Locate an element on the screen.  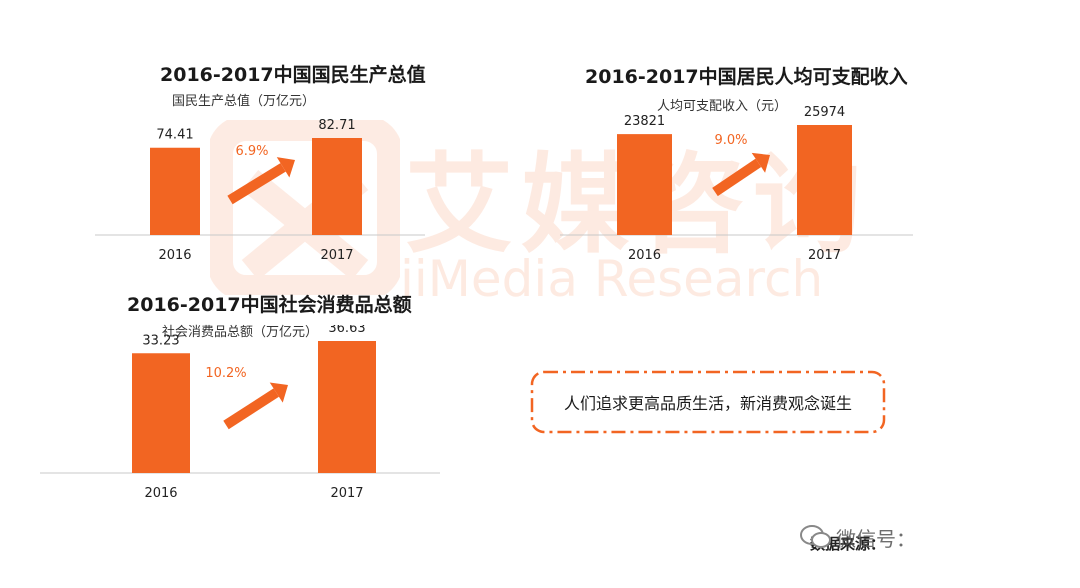
bar-value-label: 74.41 is located at coordinates (174, 135).